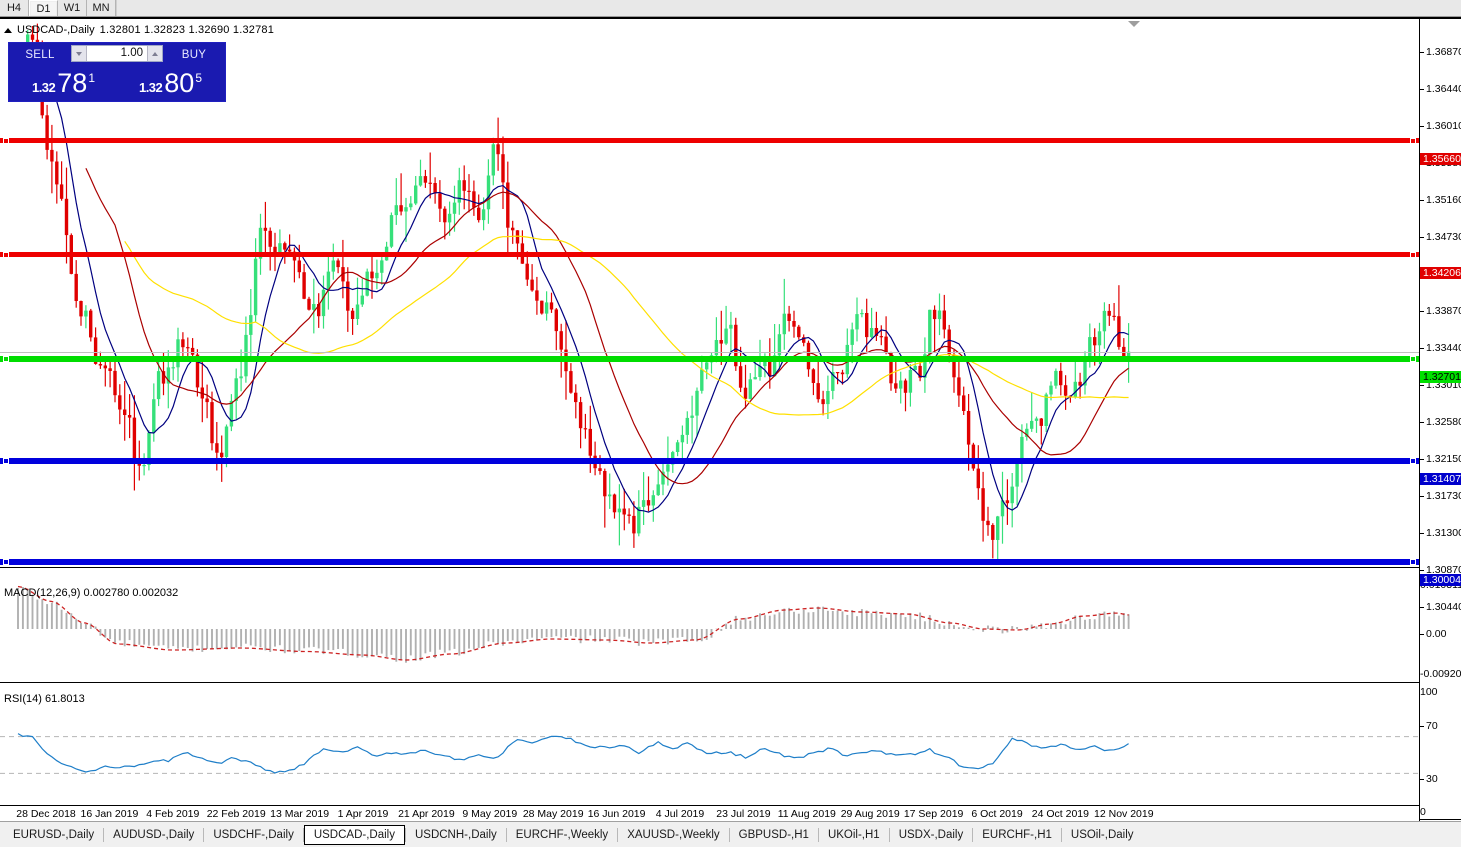  I want to click on rsi-tick: 70, so click(1429, 726).